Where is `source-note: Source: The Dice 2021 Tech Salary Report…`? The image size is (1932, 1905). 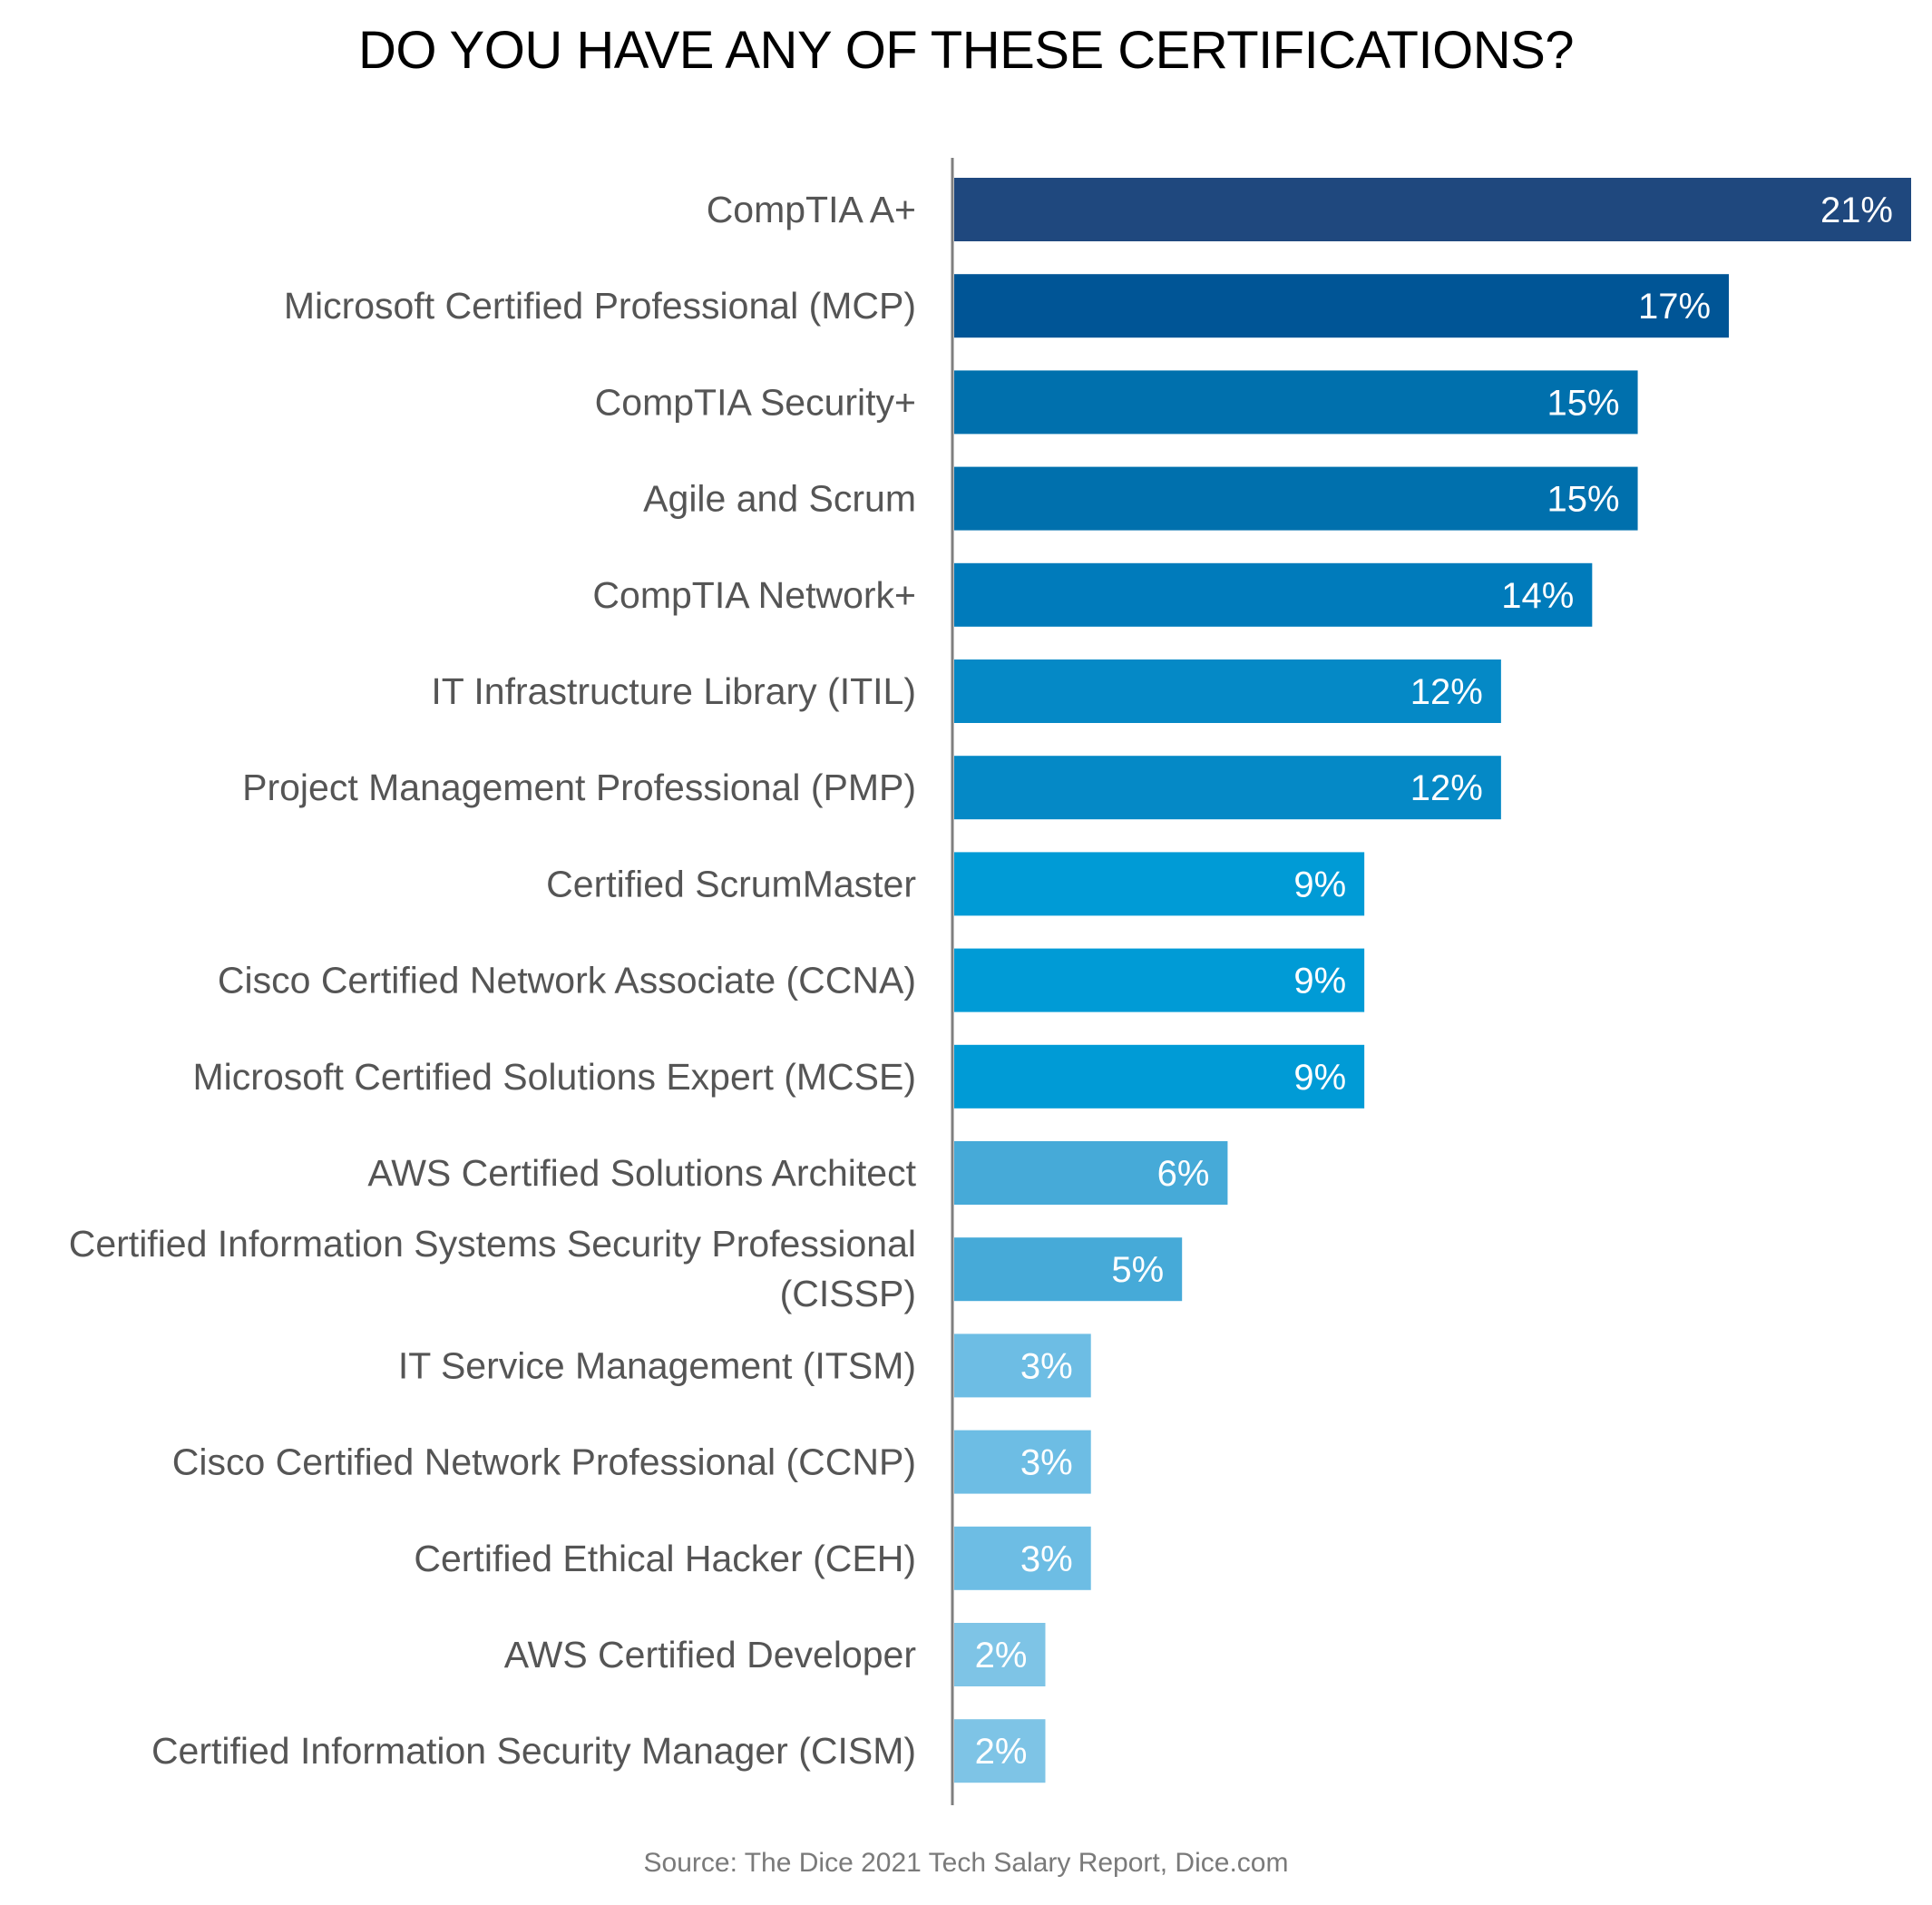
source-note: Source: The Dice 2021 Tech Salary Report… is located at coordinates (966, 1863).